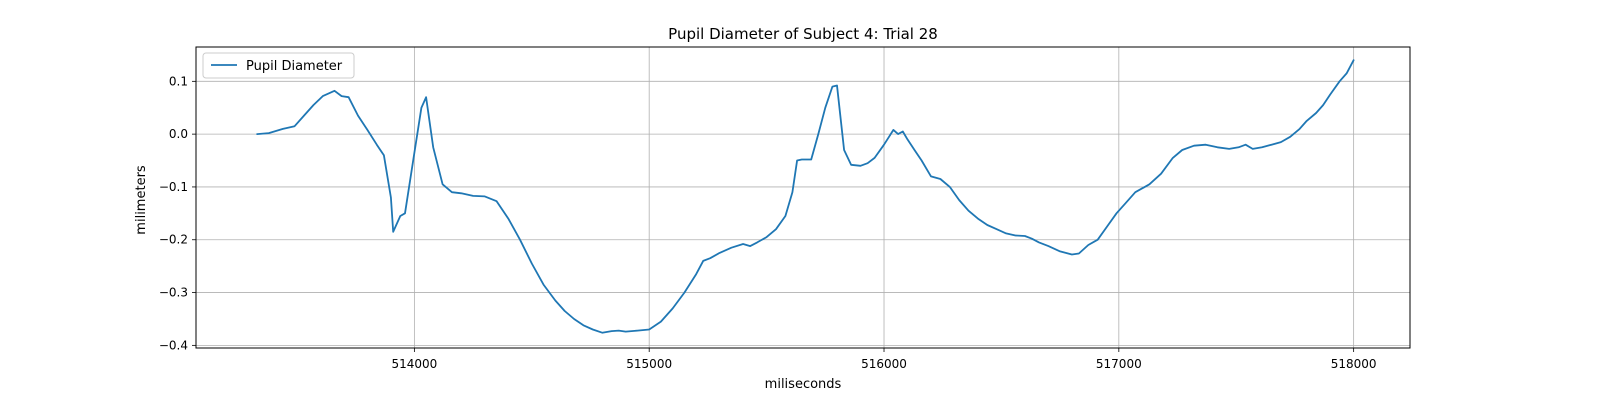 Image resolution: width=1600 pixels, height=400 pixels. I want to click on x-axis-label: miliseconds, so click(803, 384).